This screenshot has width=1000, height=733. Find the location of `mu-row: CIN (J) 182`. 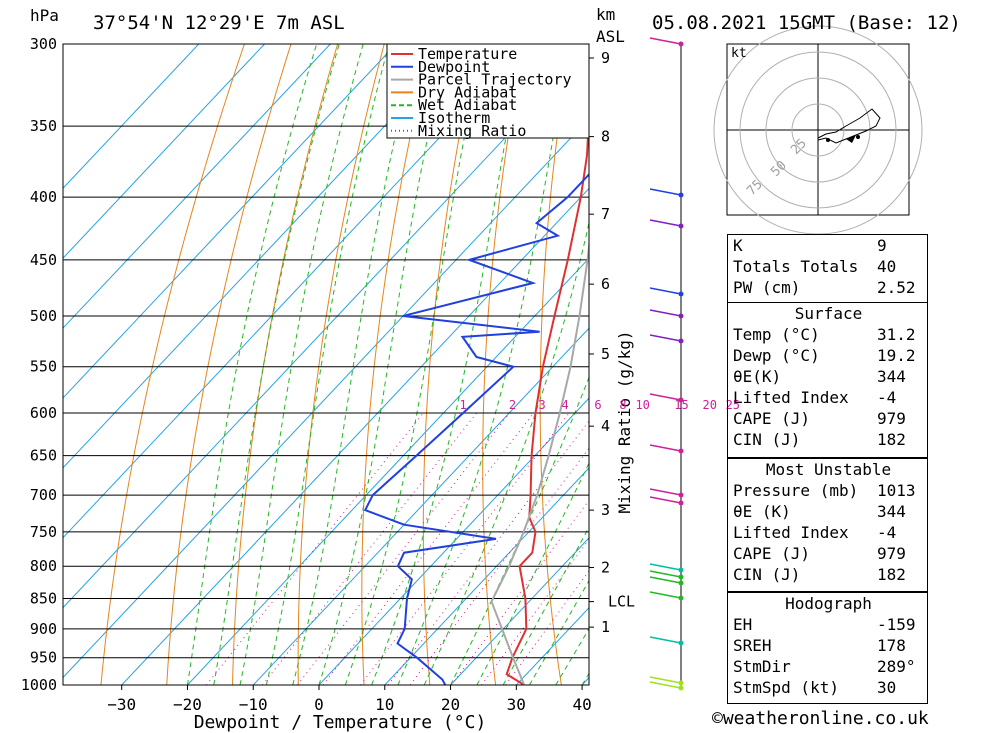

mu-row: CIN (J) 182 is located at coordinates (819, 574).